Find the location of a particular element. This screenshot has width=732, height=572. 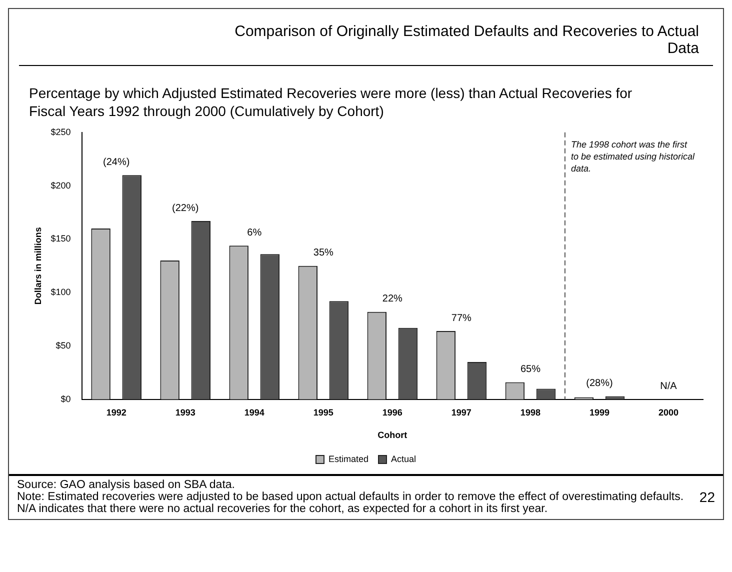

y-tick-label: $0 is located at coordinates (65, 399).